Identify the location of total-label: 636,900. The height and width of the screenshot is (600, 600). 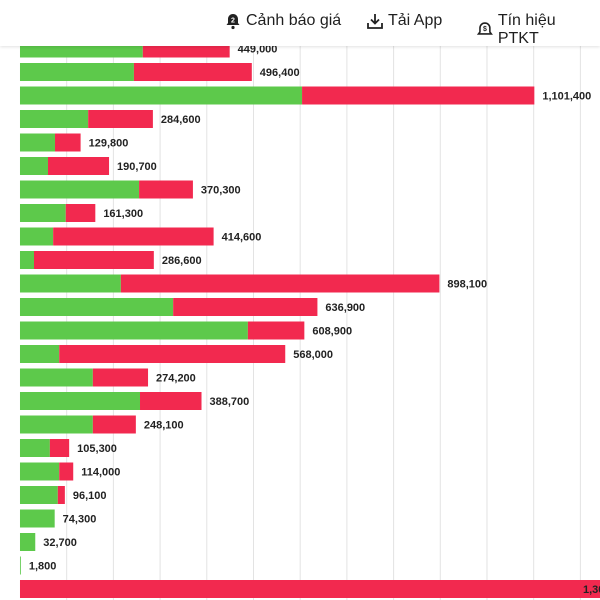
(345, 308).